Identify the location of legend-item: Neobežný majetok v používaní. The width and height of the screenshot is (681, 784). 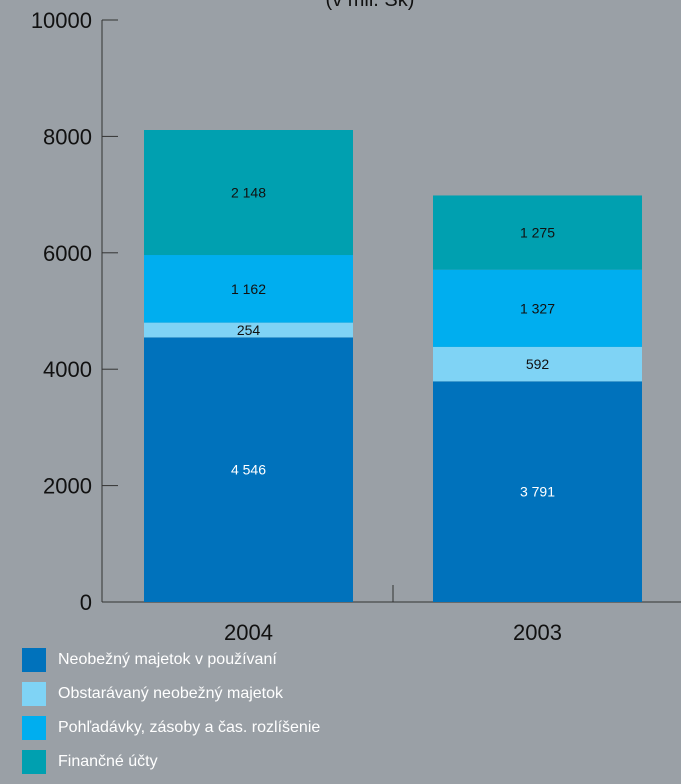
(171, 660).